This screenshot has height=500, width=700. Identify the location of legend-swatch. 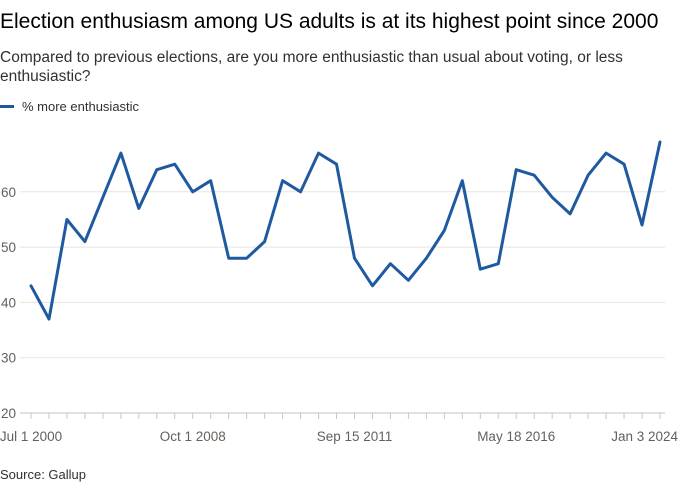
(7, 106).